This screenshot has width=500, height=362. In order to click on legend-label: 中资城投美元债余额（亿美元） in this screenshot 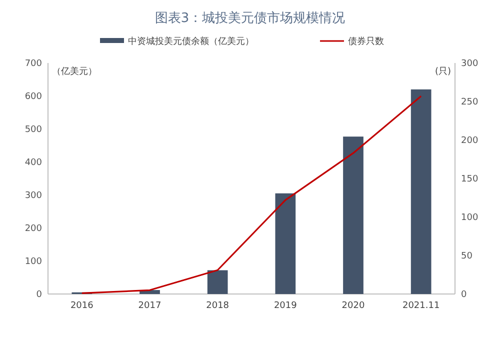, I will do `click(191, 41)`.